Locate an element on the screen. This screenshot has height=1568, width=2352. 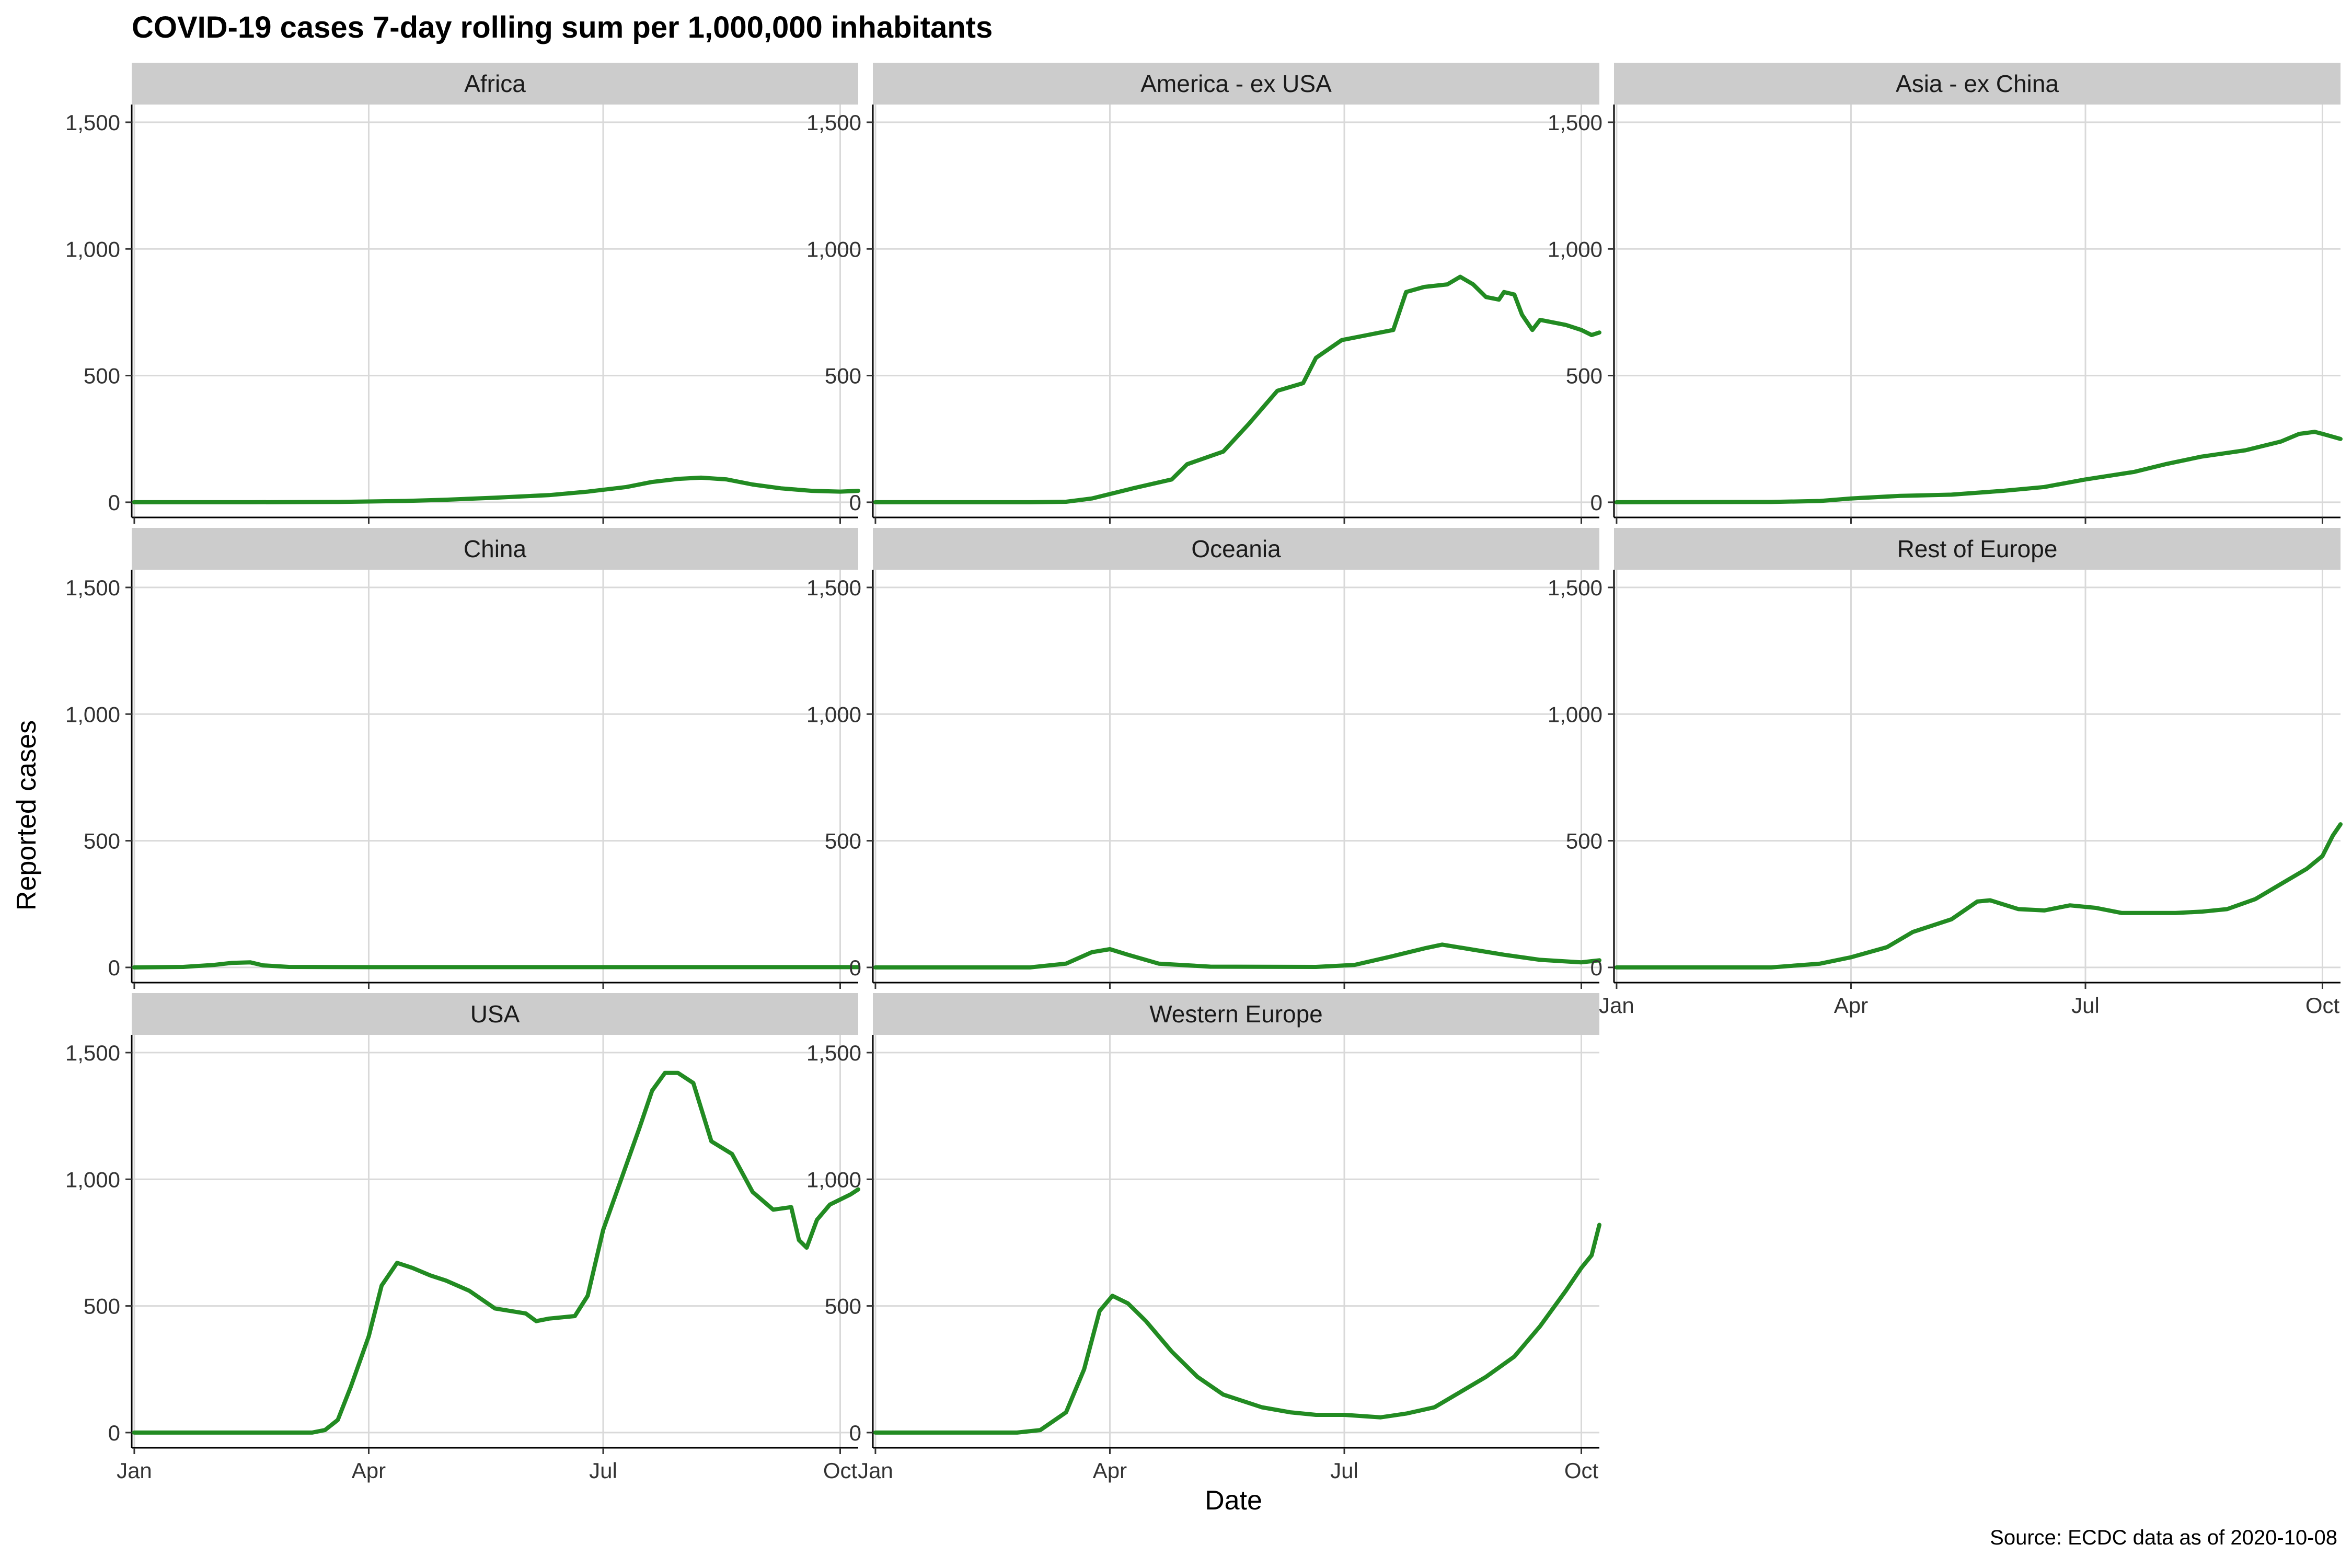
strip-label: Western Europe is located at coordinates (1236, 1014).